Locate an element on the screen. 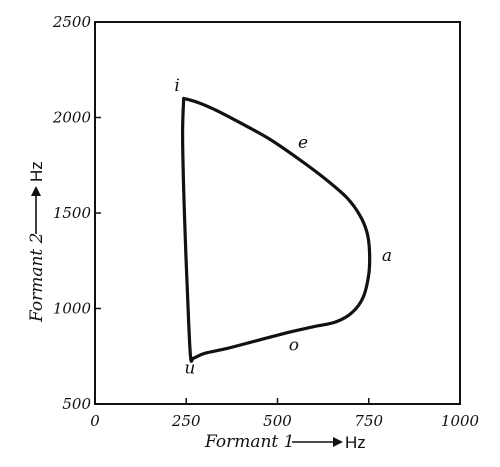 This screenshot has height=467, width=500. y-tick-label: 500 is located at coordinates (76, 404).